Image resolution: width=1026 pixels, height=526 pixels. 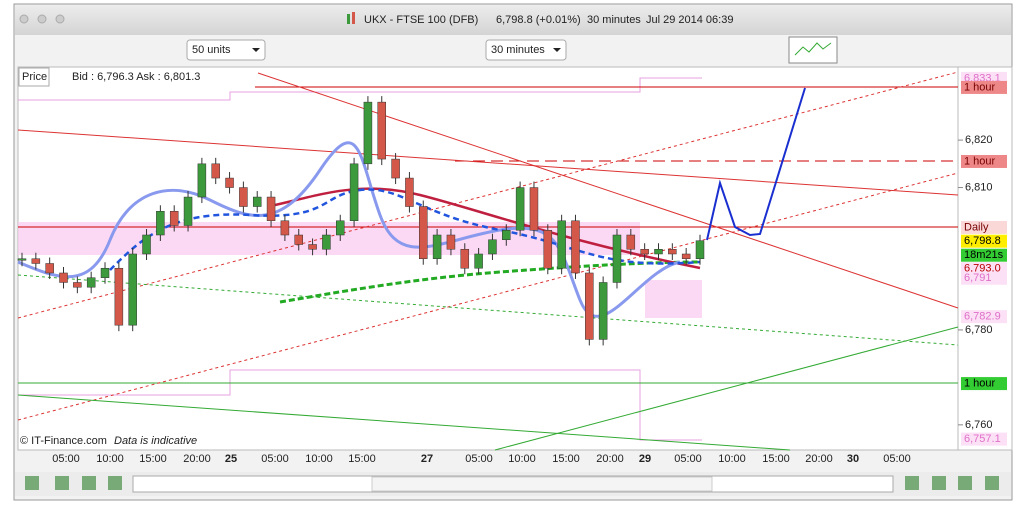 What do you see at coordinates (63, 441) in the screenshot?
I see `credit: © IT-Finance.com` at bounding box center [63, 441].